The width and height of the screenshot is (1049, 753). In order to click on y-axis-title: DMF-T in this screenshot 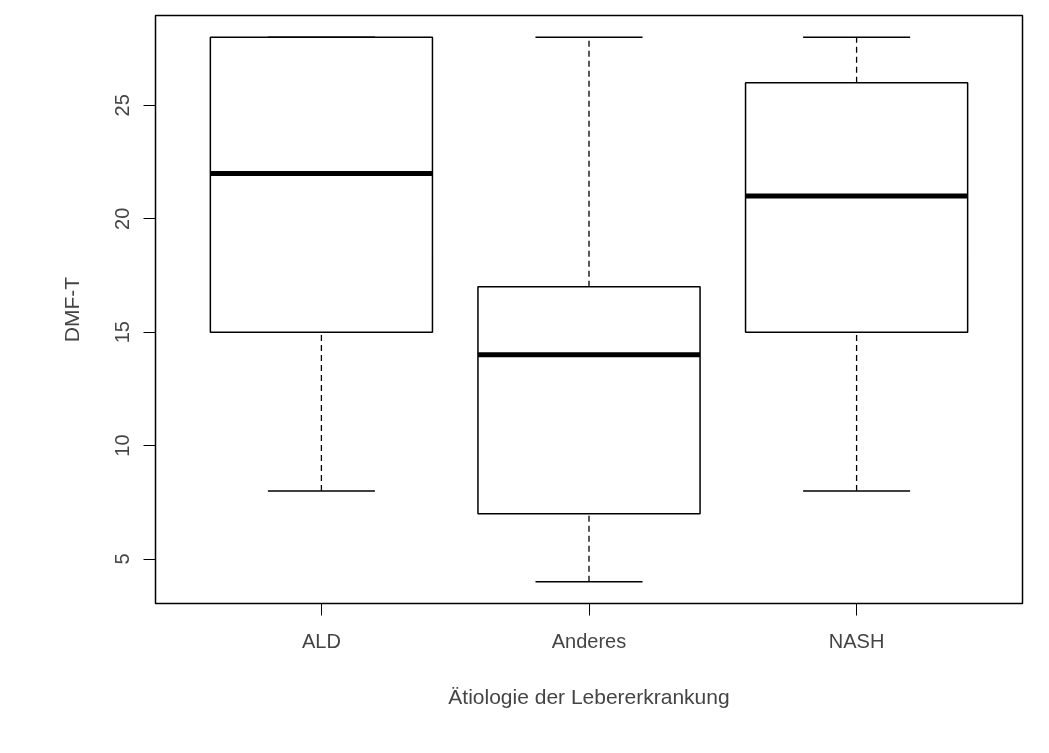, I will do `click(71, 309)`.